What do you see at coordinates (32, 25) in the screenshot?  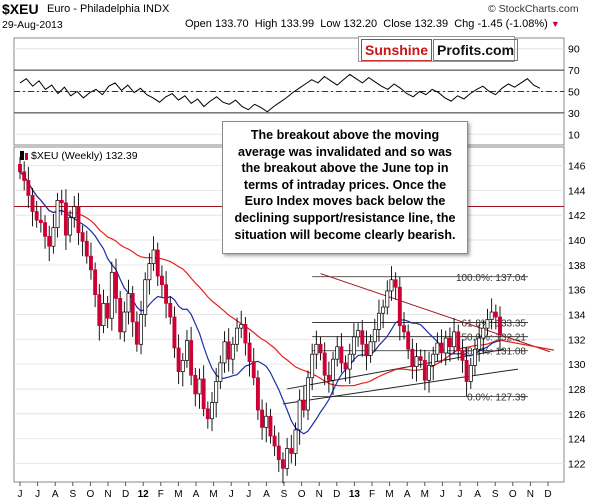 I see `date: 29-Aug-2013` at bounding box center [32, 25].